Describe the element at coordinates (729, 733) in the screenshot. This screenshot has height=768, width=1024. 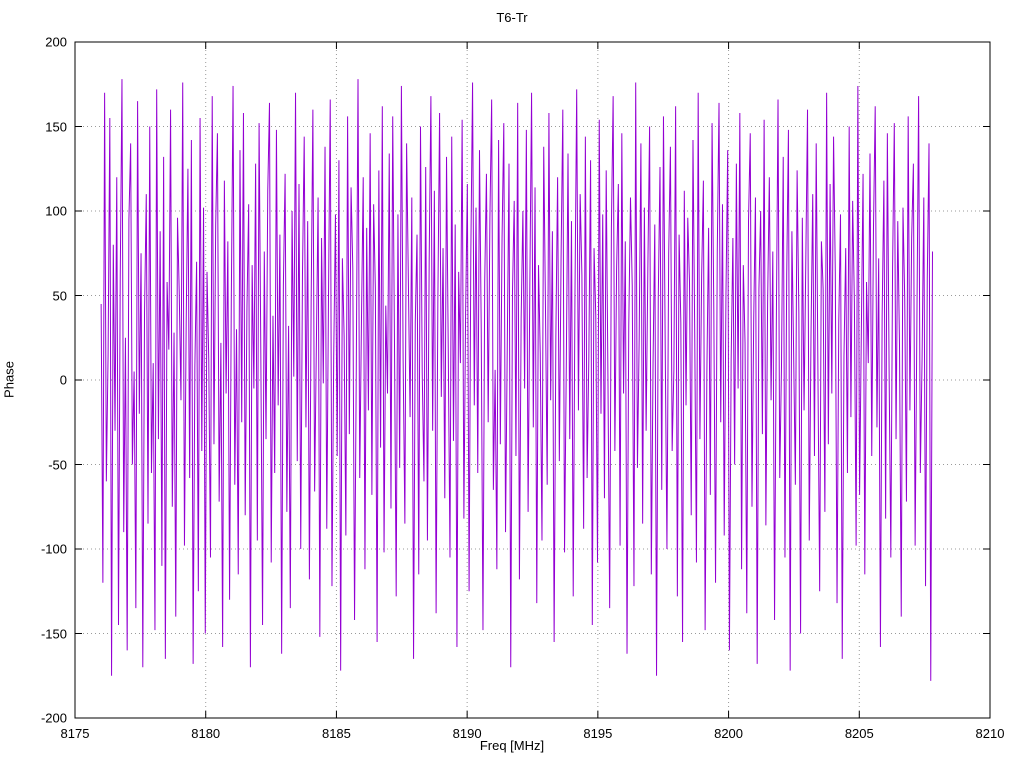
I see `x-tick-label: 8200` at that location.